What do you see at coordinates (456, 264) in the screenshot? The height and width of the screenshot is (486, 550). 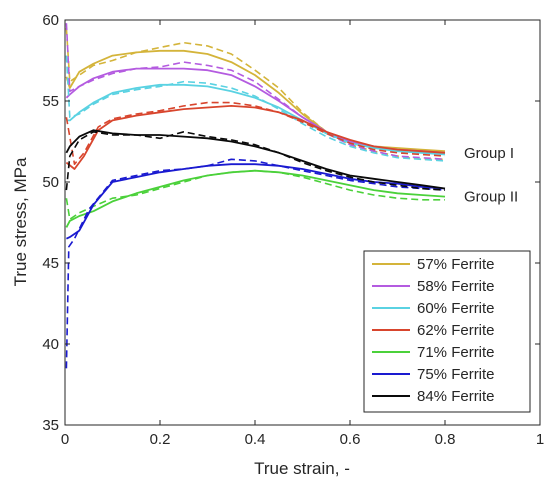 I see `legend-label: 57% Ferrite` at bounding box center [456, 264].